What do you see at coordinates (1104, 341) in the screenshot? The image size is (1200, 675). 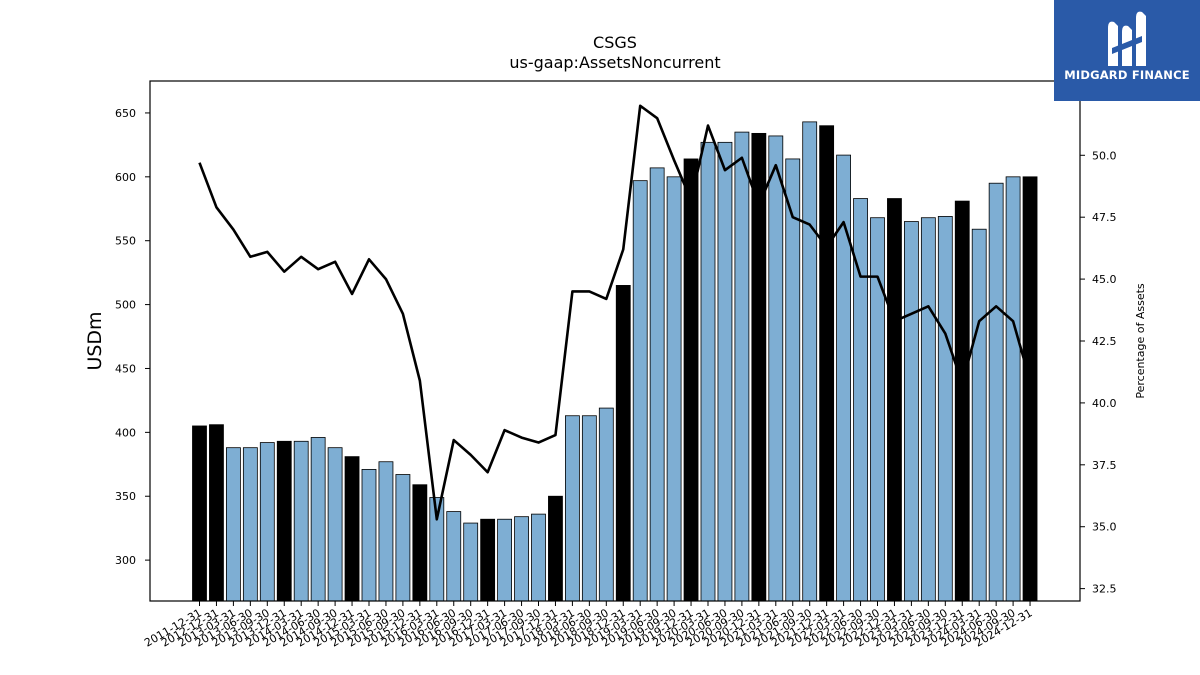 I see `y2-tick-label: 42.5` at bounding box center [1104, 341].